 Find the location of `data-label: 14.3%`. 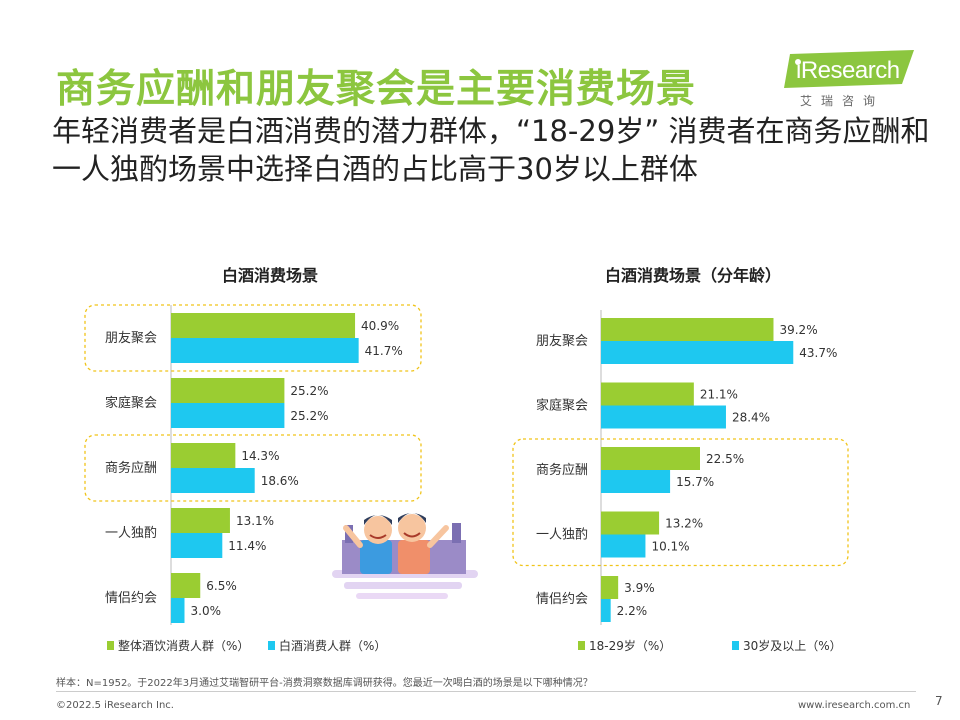

data-label: 14.3% is located at coordinates (260, 456).